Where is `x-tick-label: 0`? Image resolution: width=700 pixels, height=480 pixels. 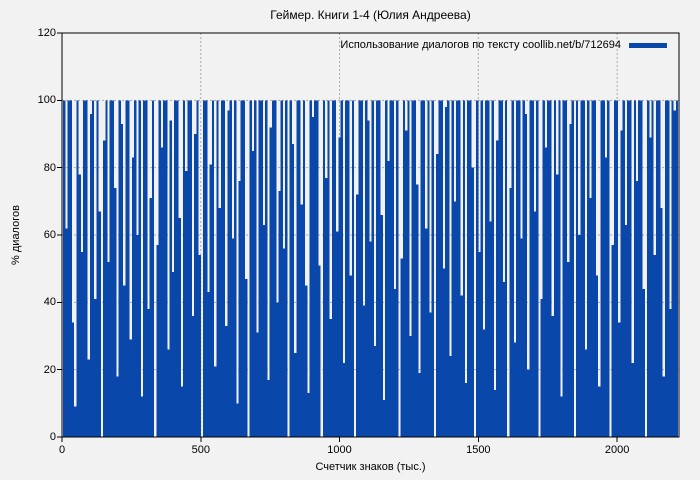 x-tick-label: 0 is located at coordinates (62, 450).